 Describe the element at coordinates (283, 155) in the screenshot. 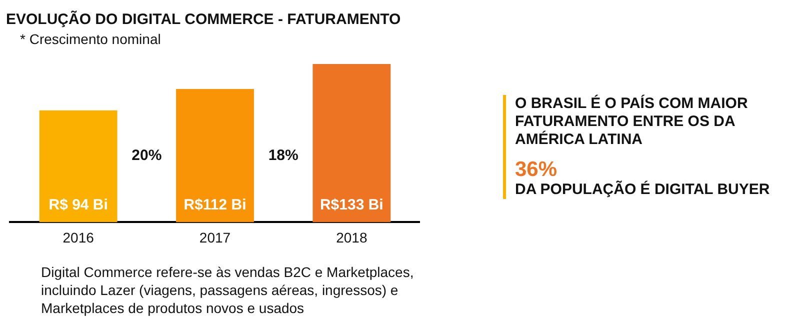

I see `annotation: 18%` at that location.